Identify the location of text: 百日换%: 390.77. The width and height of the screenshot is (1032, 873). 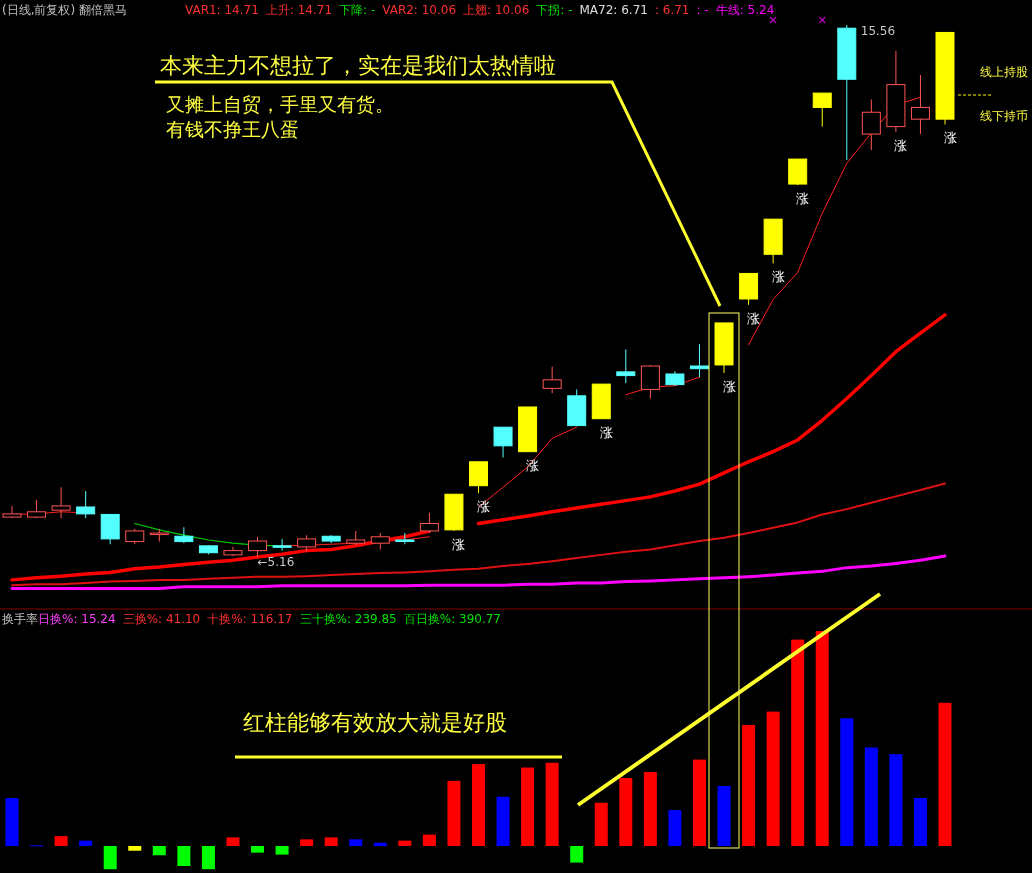
(452, 619).